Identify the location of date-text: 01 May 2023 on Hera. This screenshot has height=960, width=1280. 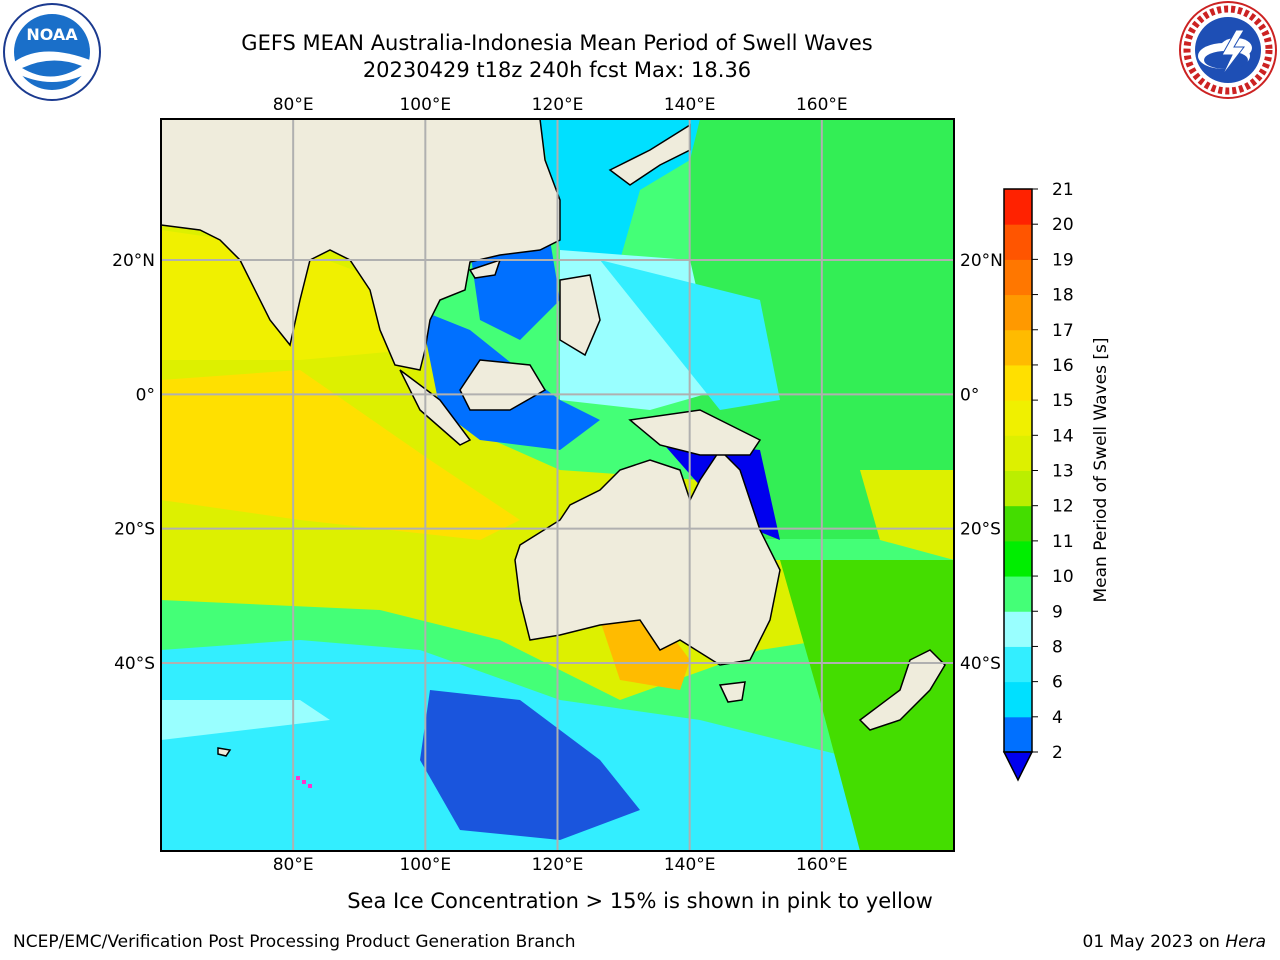
(1175, 942).